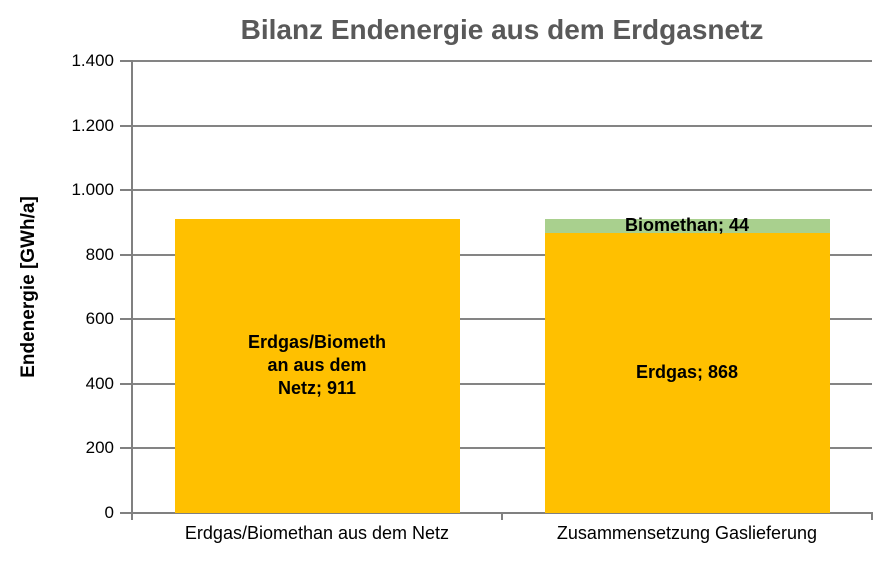 The height and width of the screenshot is (561, 895). Describe the element at coordinates (317, 533) in the screenshot. I see `x-category-label: Erdgas/Biomethan aus dem Netz` at that location.